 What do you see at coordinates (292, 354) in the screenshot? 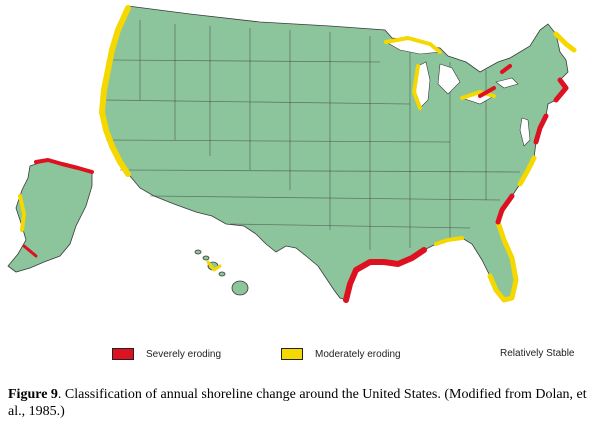
I see `moderate-swatch` at bounding box center [292, 354].